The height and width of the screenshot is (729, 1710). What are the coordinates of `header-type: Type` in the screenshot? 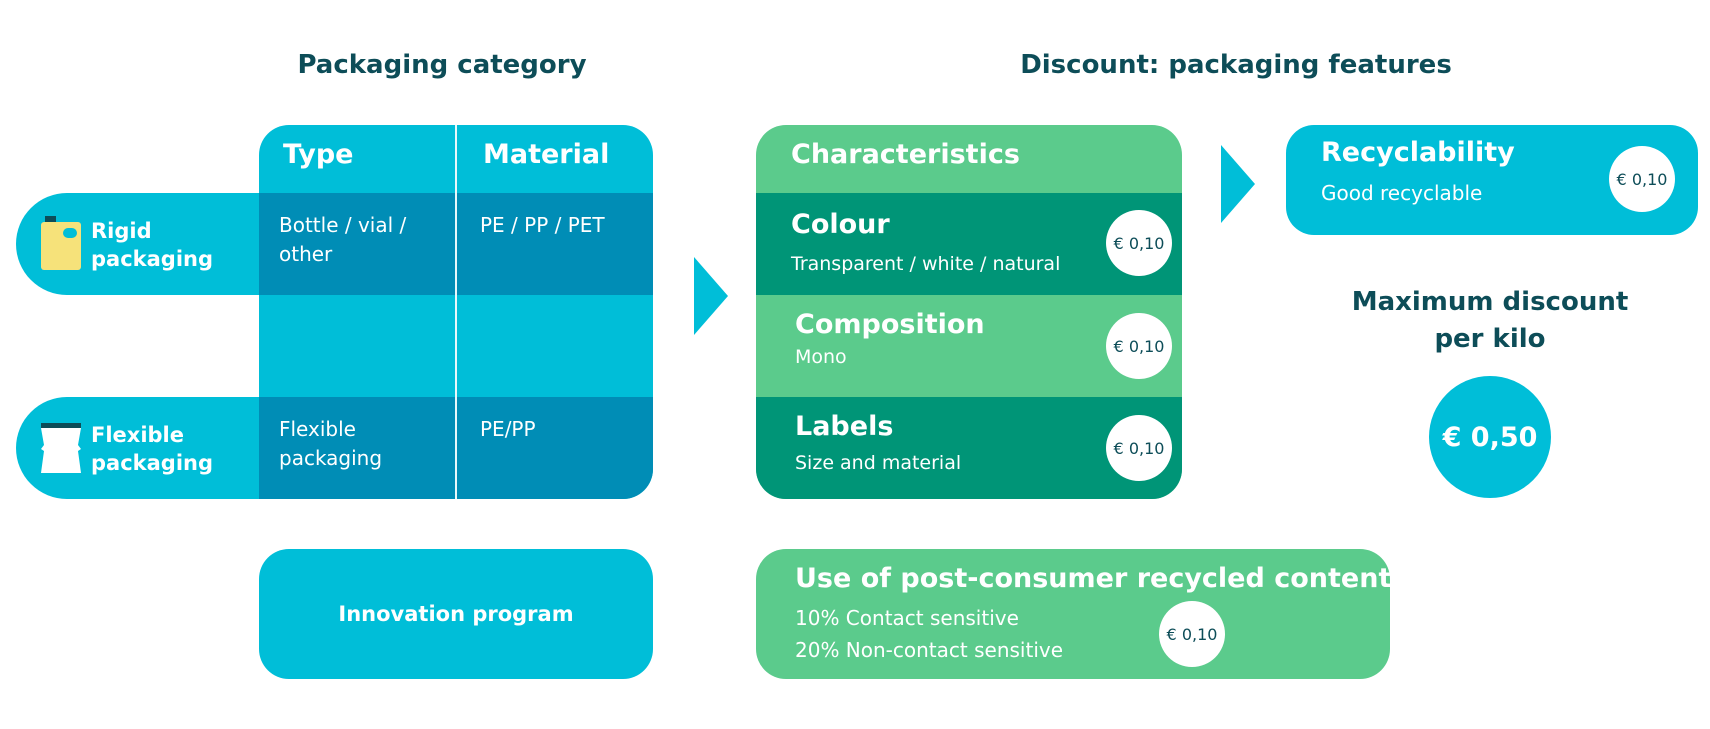 It's located at (318, 154).